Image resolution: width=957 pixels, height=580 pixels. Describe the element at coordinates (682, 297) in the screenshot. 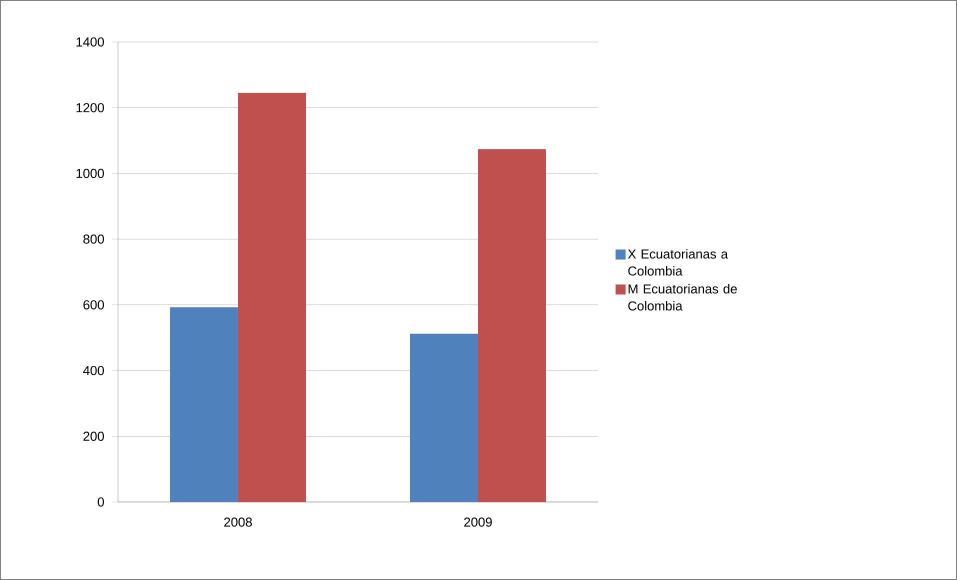

I see `legend-label: M Ecuatorianas de Colombia` at that location.